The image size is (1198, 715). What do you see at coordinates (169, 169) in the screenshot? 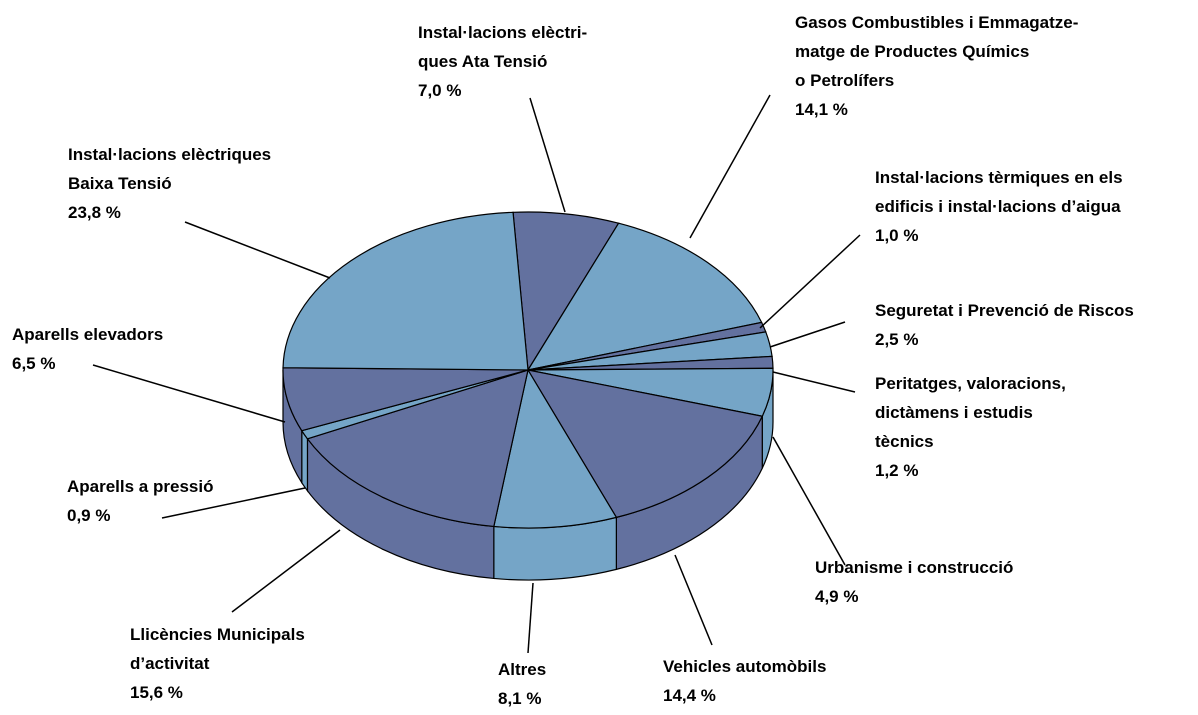
I see `slice-label: Instal·lacions elèctriques Baixa Tensió` at bounding box center [169, 169].